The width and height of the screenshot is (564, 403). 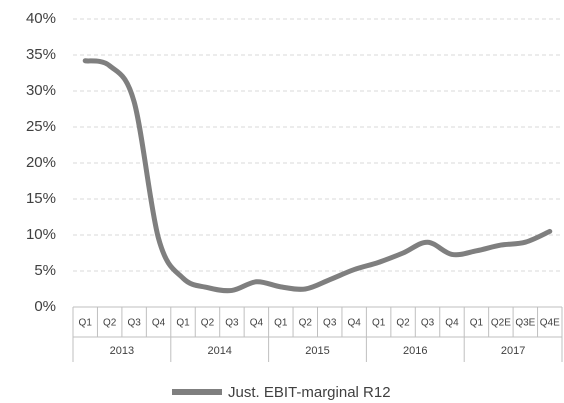 I want to click on x-tick-label: Q2E, so click(x=501, y=323).